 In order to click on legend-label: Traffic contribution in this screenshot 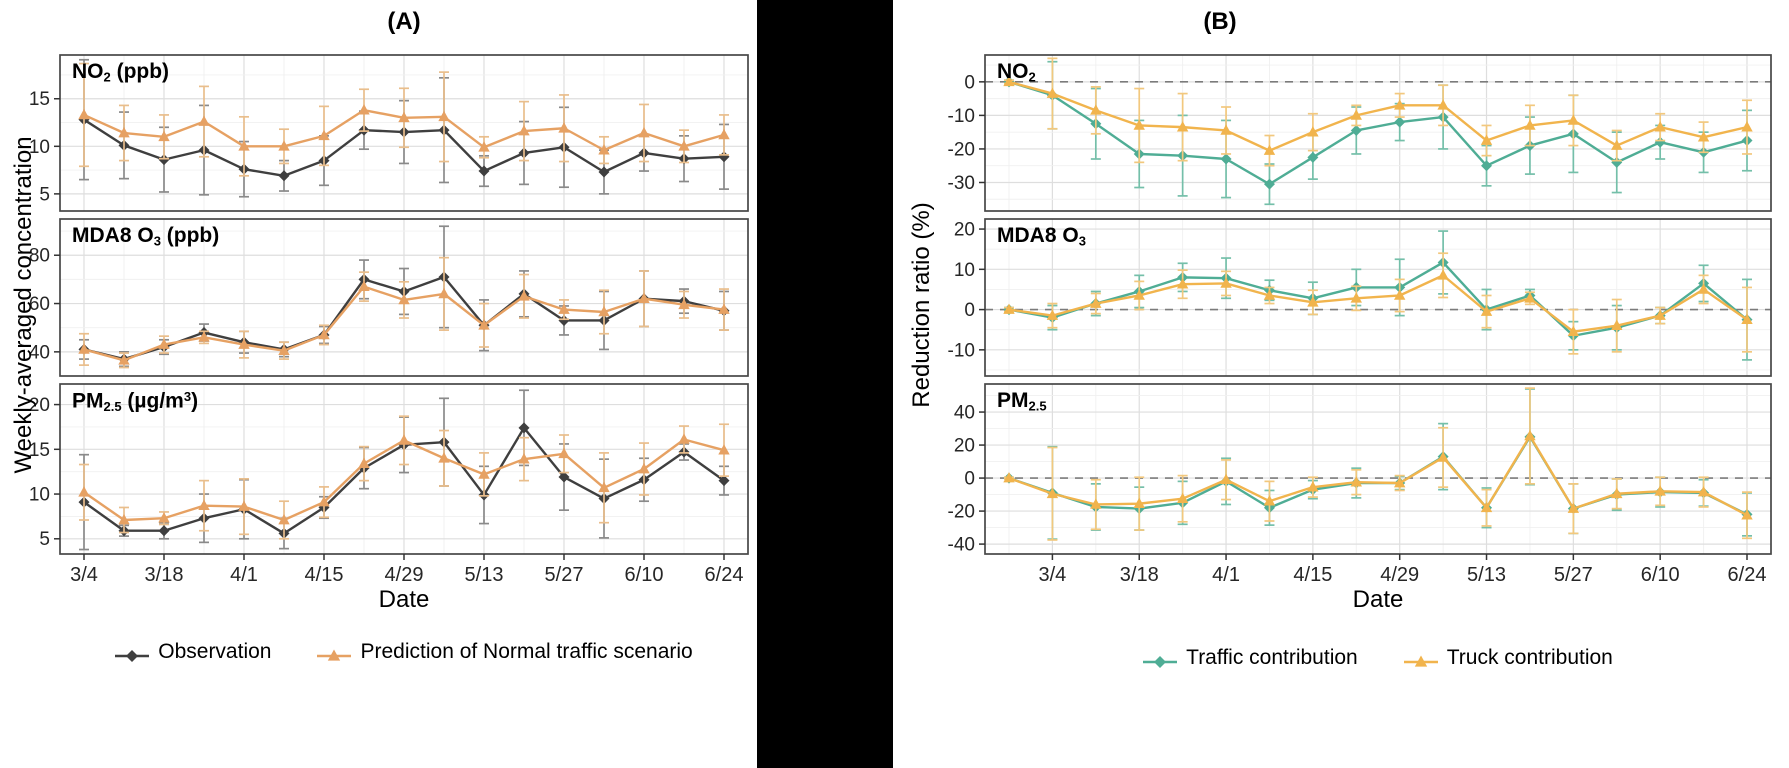, I will do `click(1272, 657)`.